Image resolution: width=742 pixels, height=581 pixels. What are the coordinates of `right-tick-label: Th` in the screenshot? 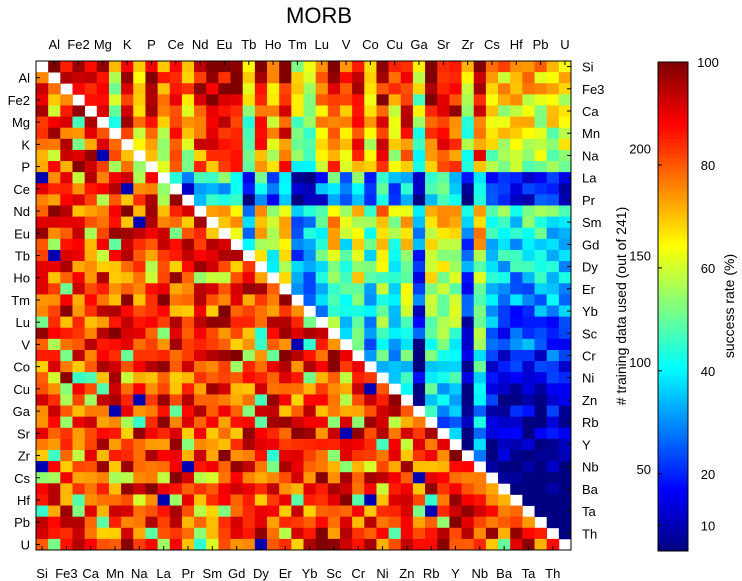 It's located at (589, 533).